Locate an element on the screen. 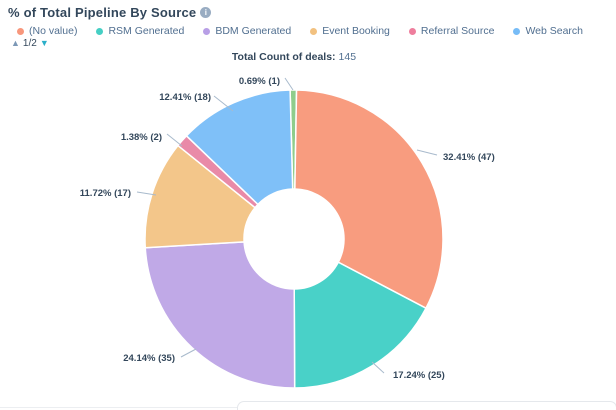 This screenshot has width=616, height=410. legend-item-no-value: (No value) is located at coordinates (47, 31).